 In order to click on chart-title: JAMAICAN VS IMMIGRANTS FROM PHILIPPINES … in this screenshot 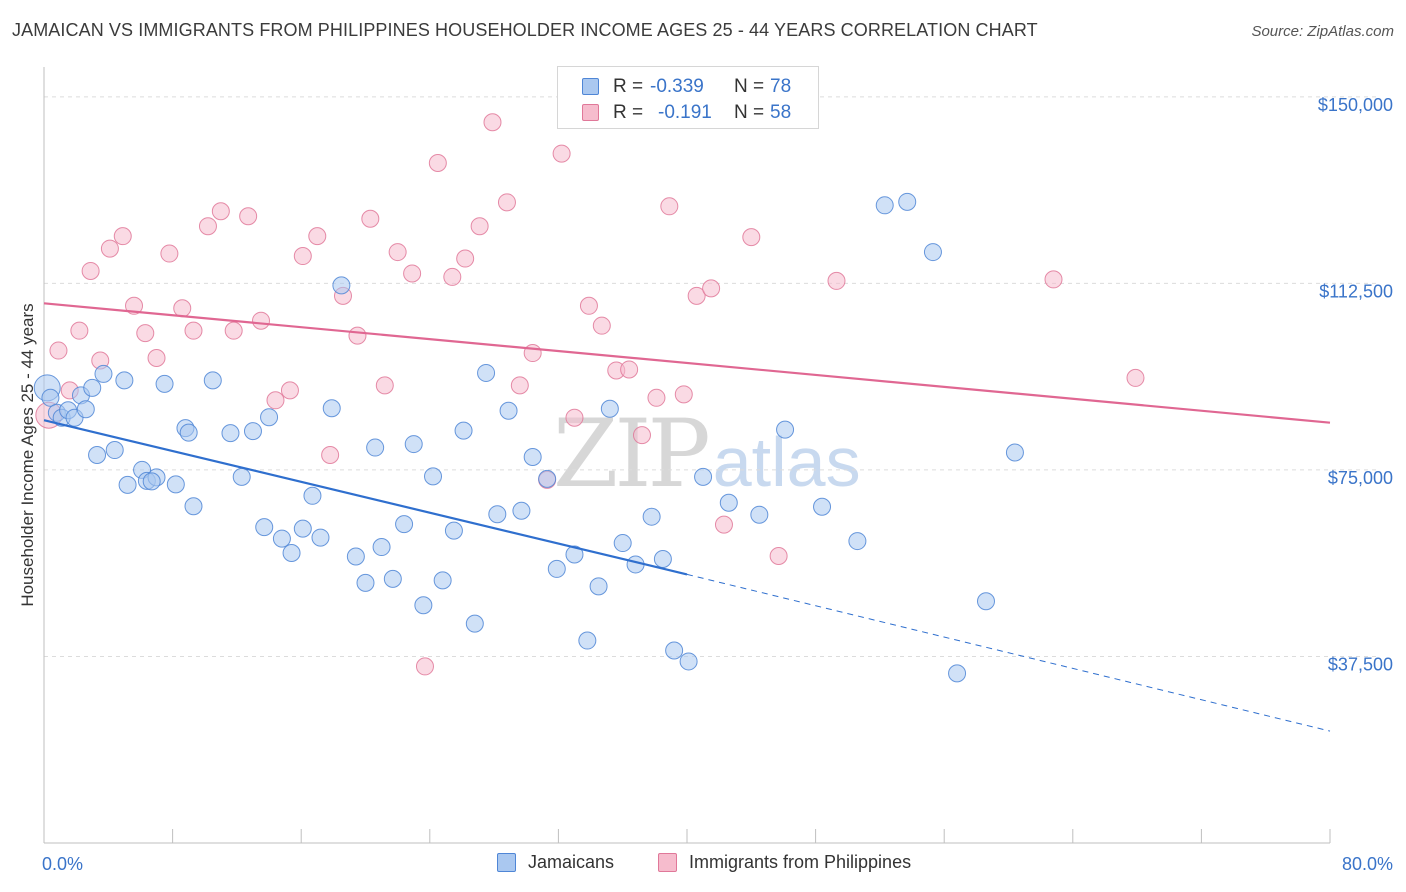, I will do `click(525, 30)`.